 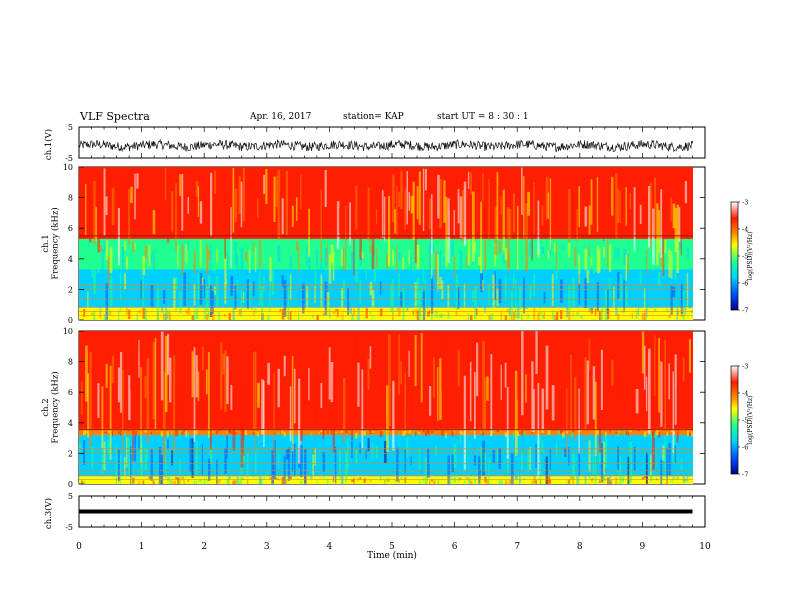 I want to click on figure-title: VLF Spectra, so click(x=115, y=116).